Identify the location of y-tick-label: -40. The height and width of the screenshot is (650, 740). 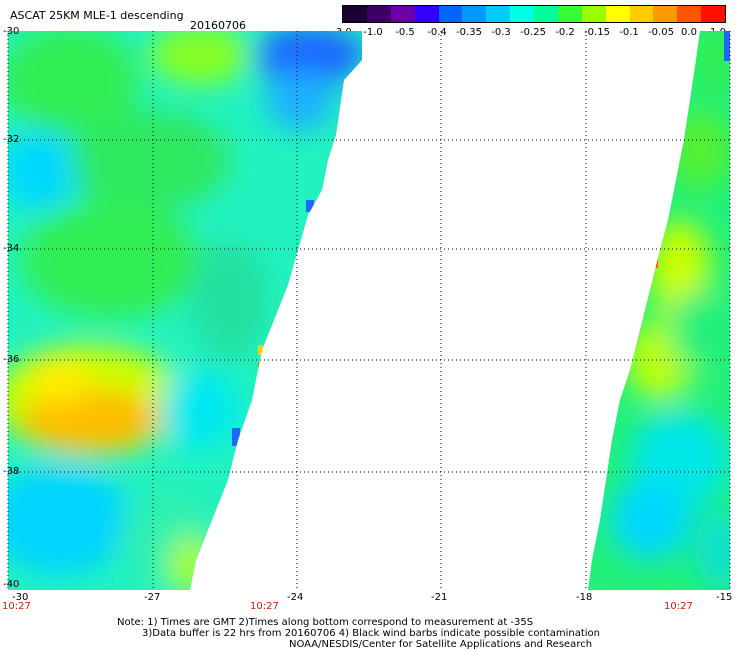
(11, 584).